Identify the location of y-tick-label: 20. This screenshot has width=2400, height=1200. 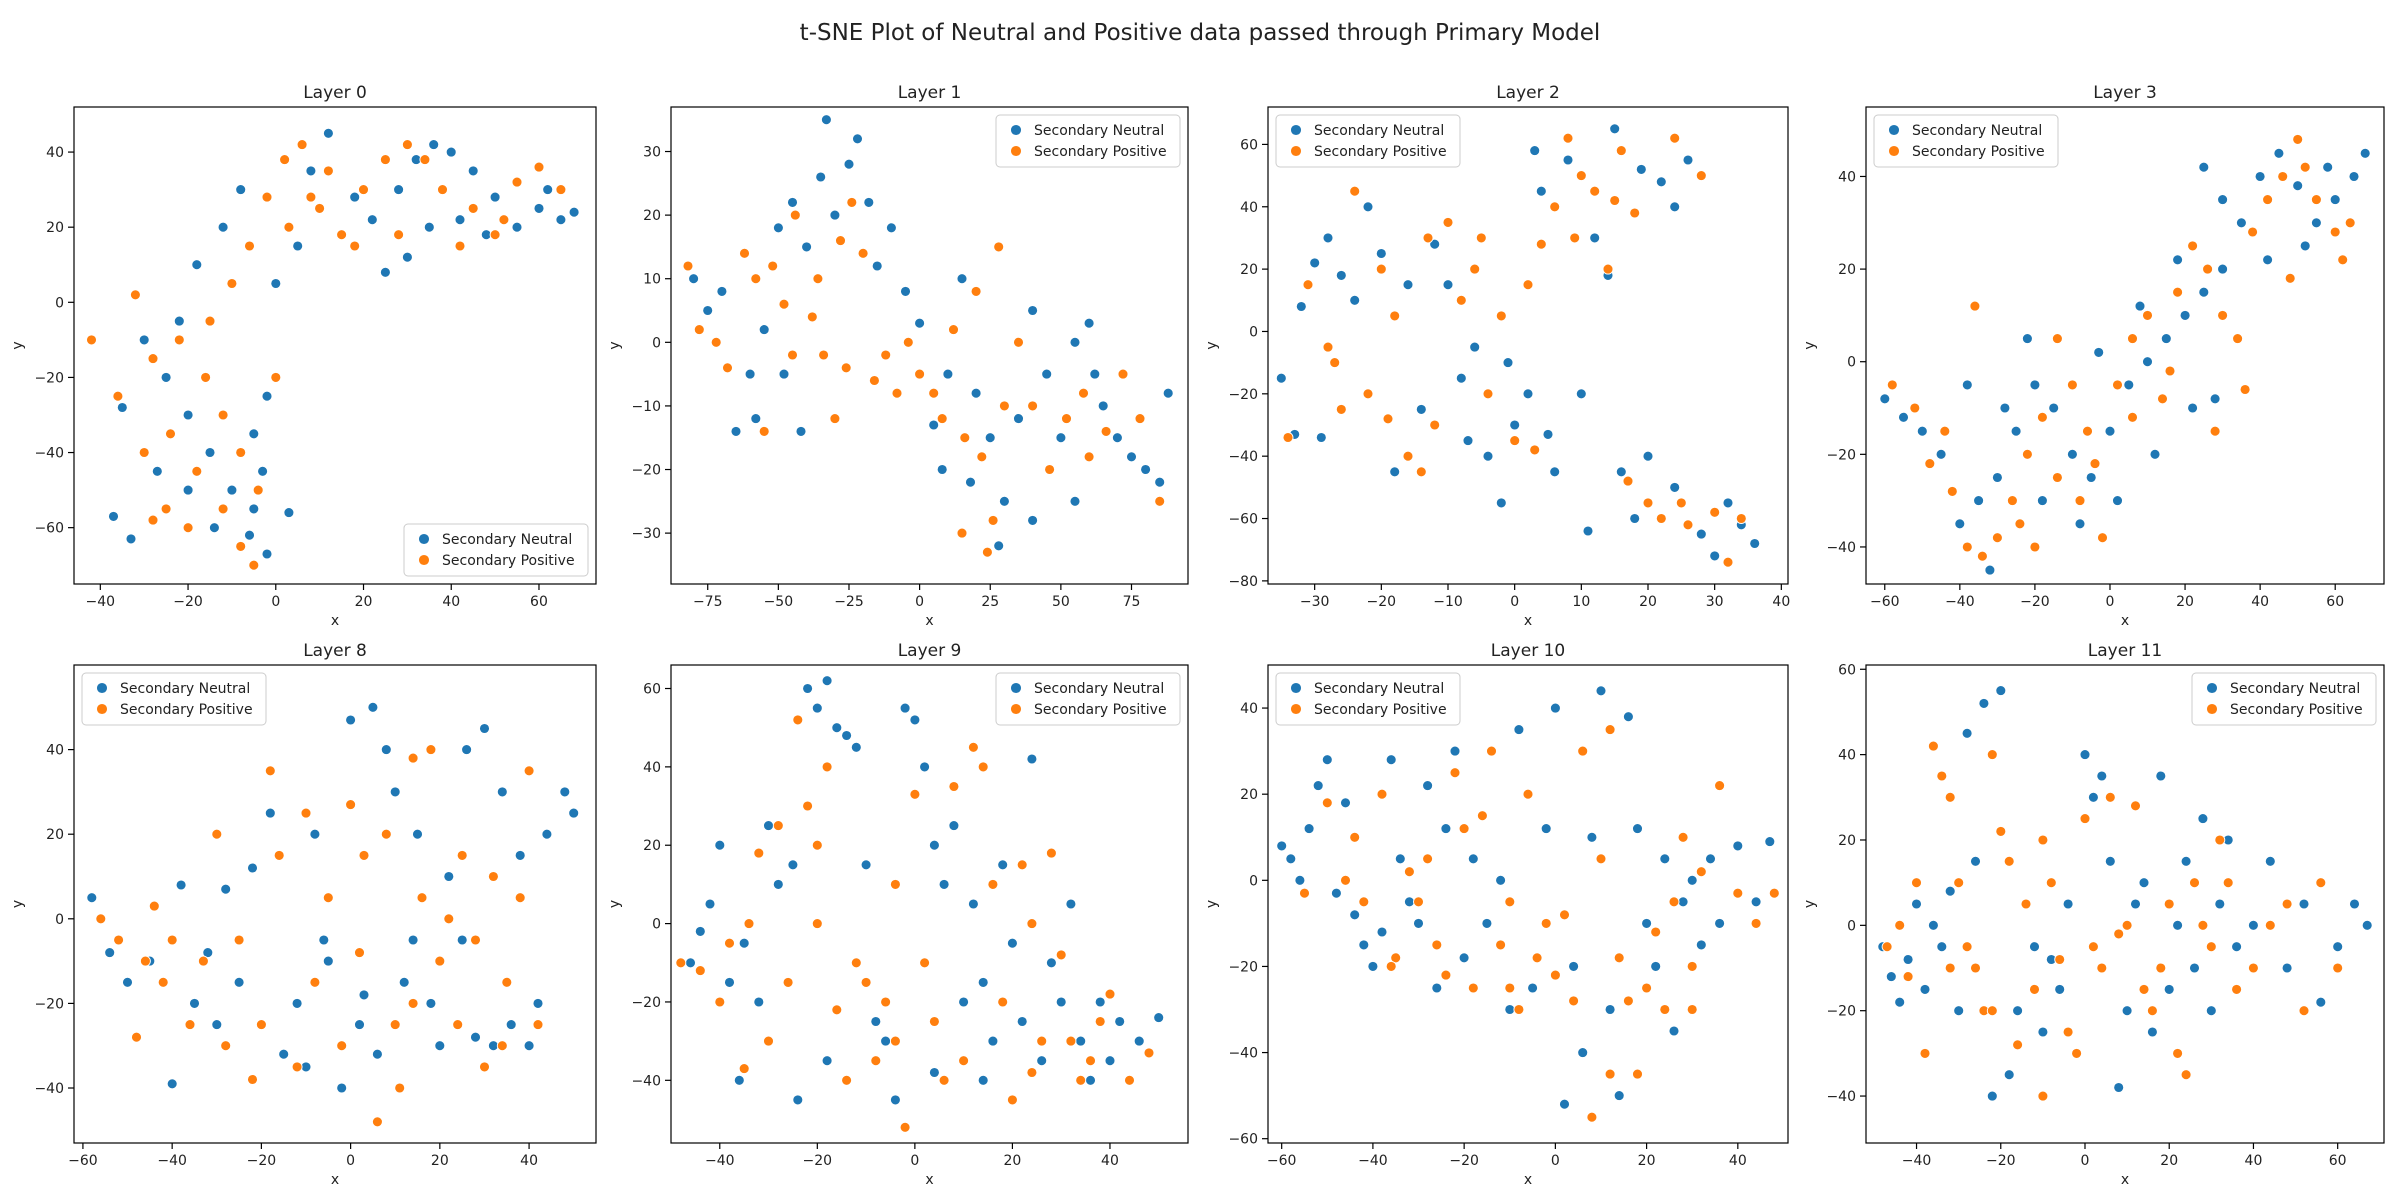
(1249, 795).